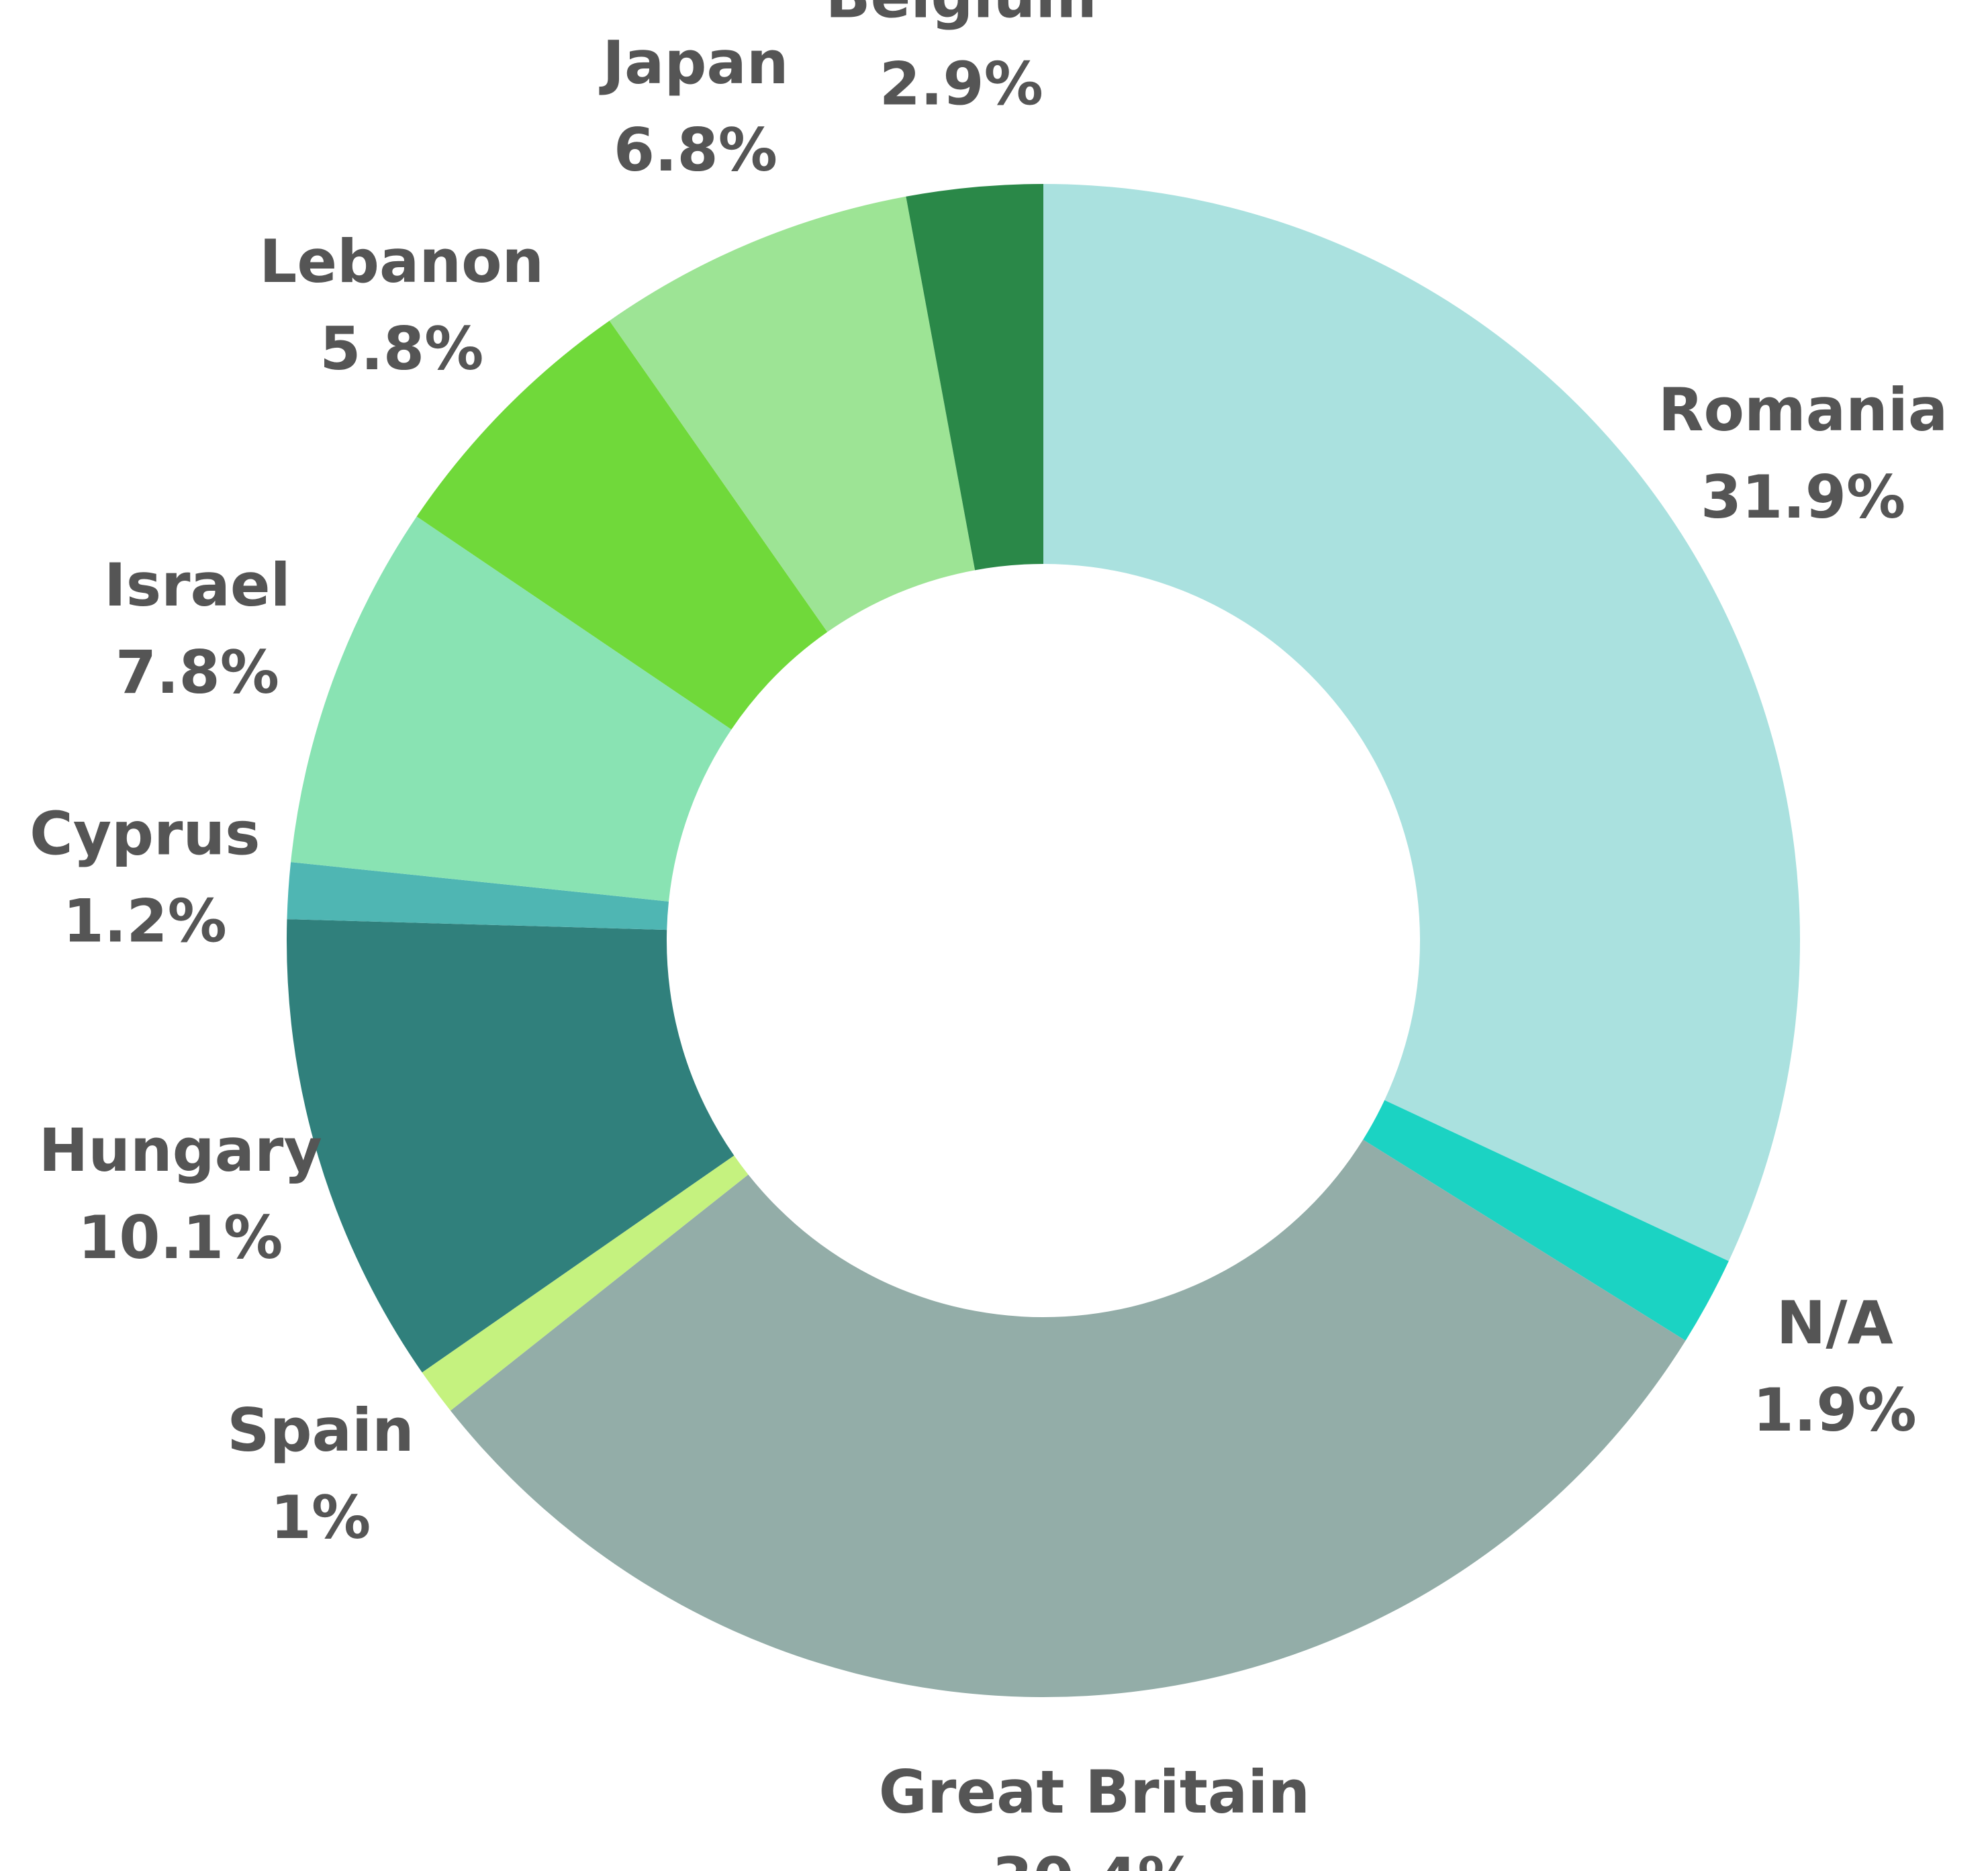  Describe the element at coordinates (1803, 498) in the screenshot. I see `value-label: 31.9%` at that location.